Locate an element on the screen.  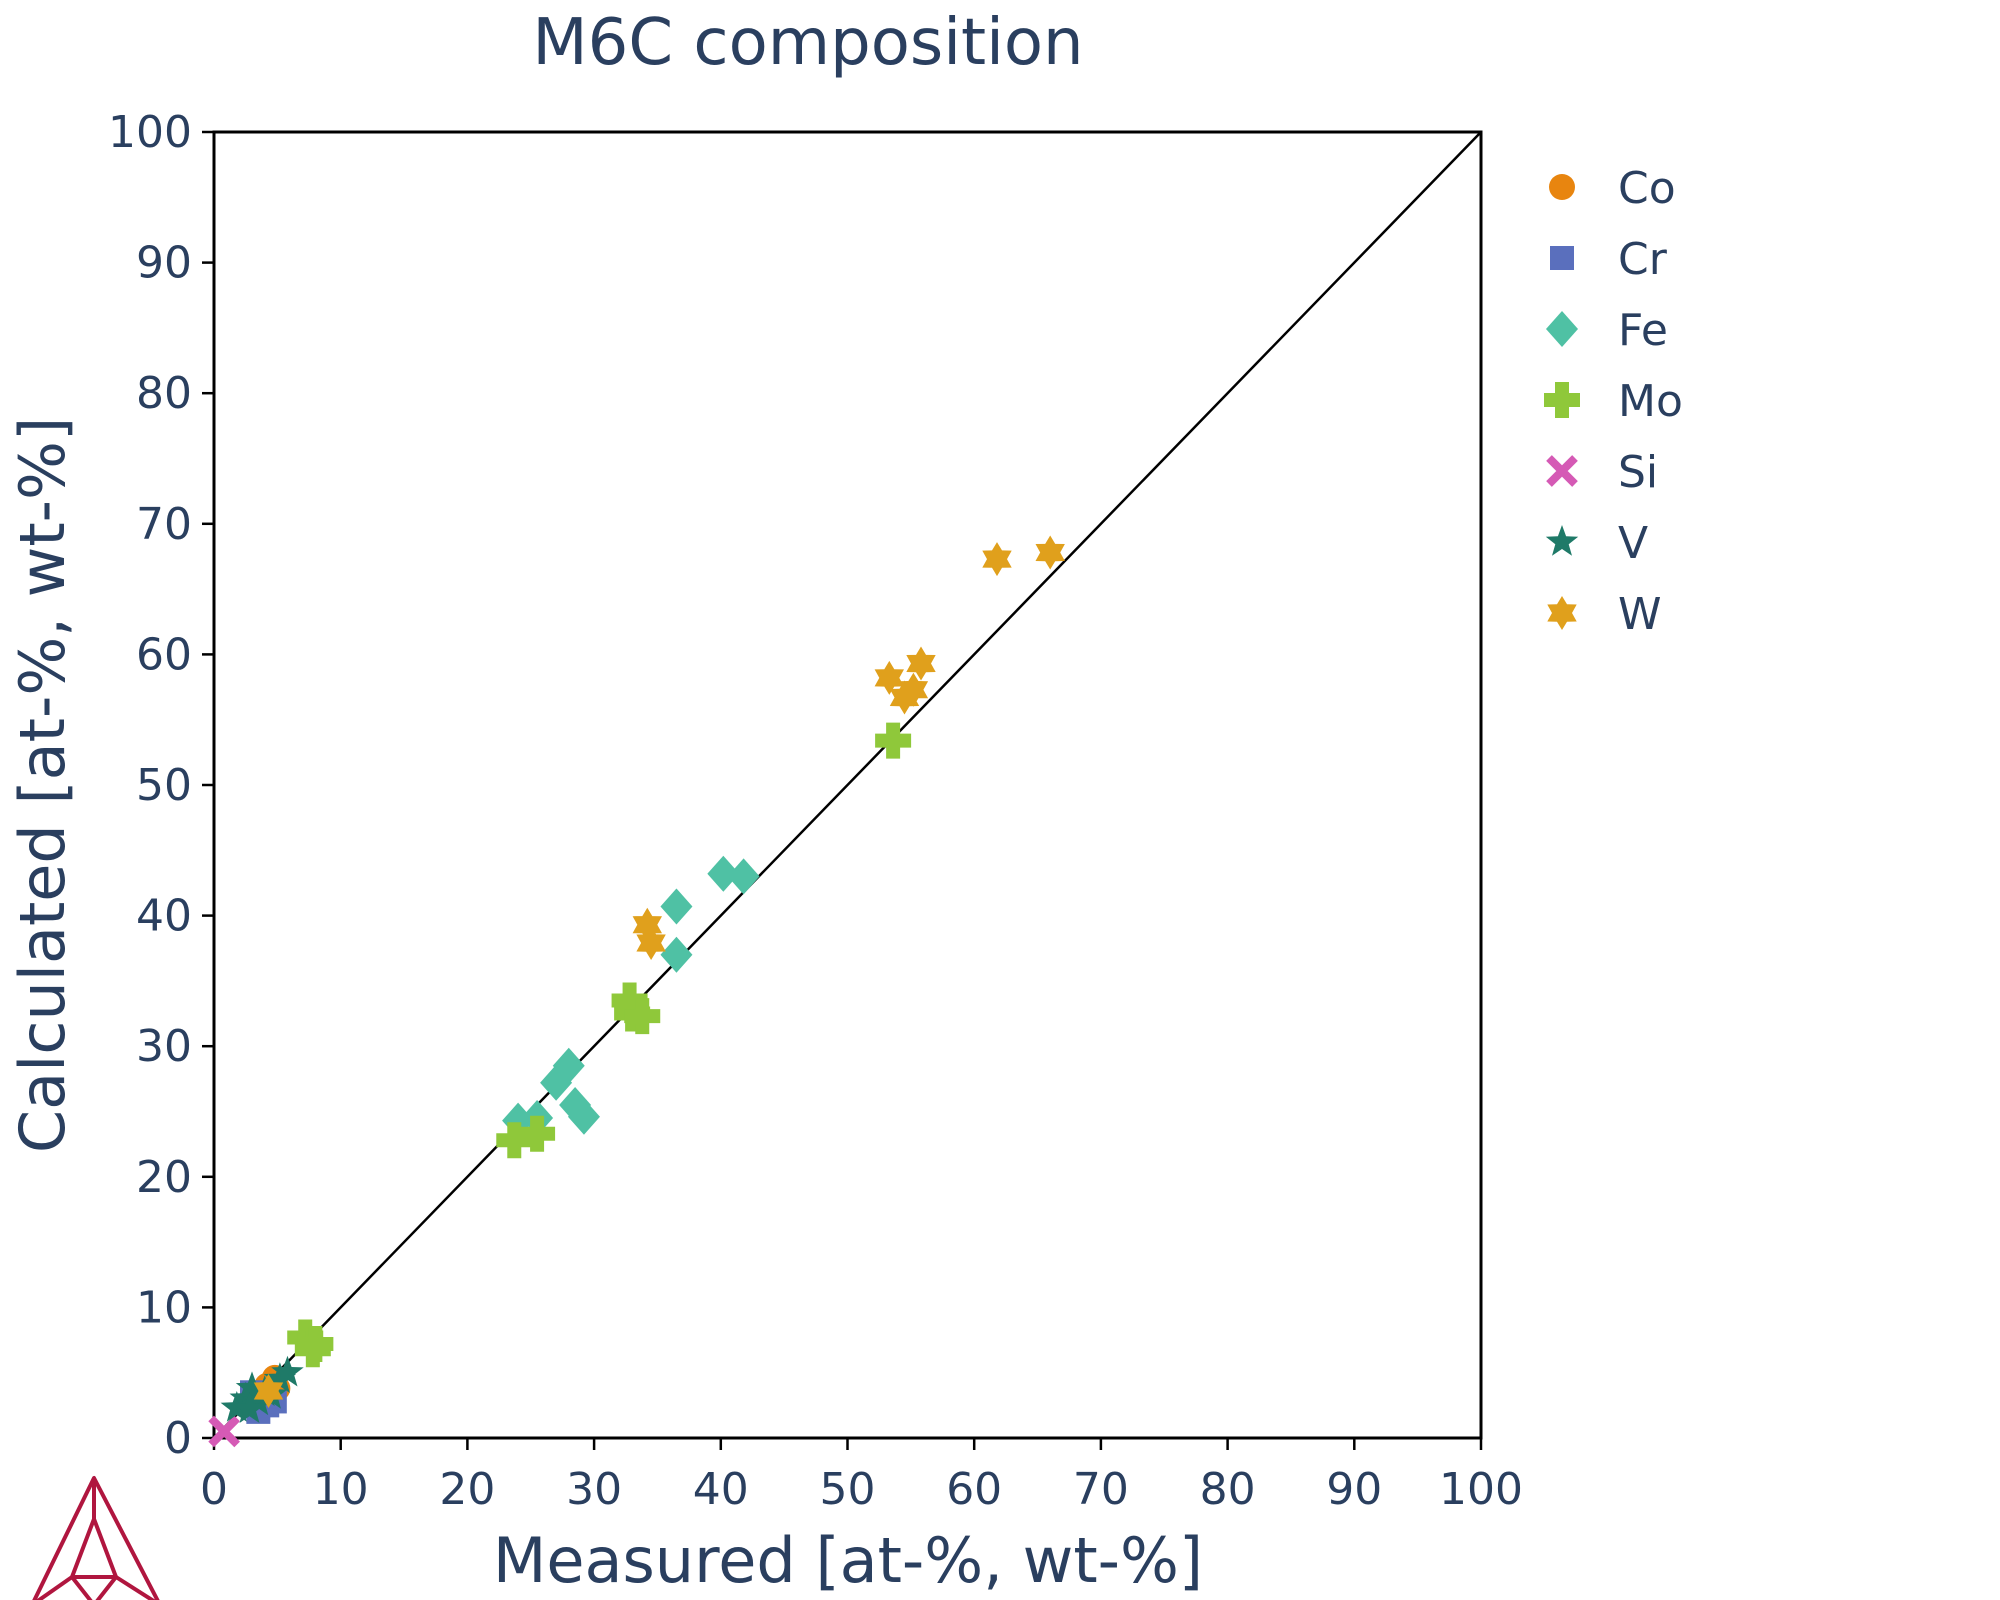
legend-item-fe: Fe is located at coordinates (1607, 330).